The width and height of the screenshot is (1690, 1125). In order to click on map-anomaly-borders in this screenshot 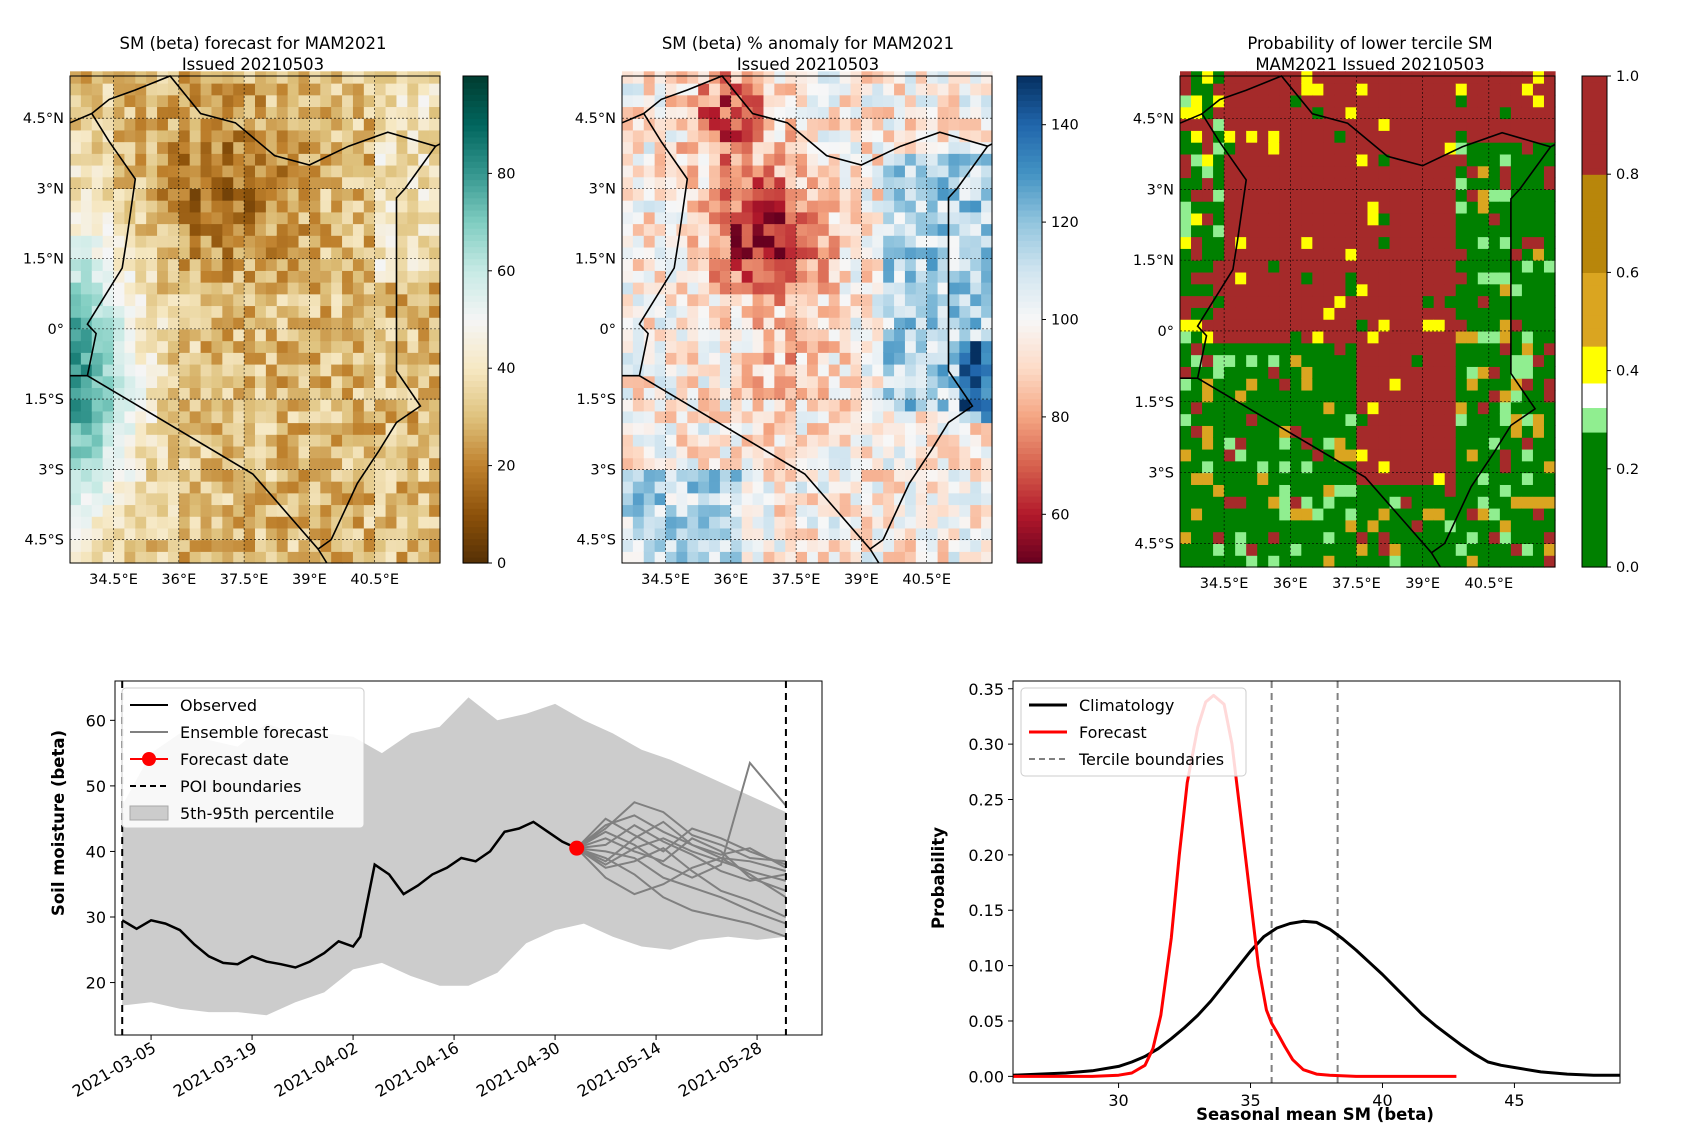, I will do `click(807, 319)`.